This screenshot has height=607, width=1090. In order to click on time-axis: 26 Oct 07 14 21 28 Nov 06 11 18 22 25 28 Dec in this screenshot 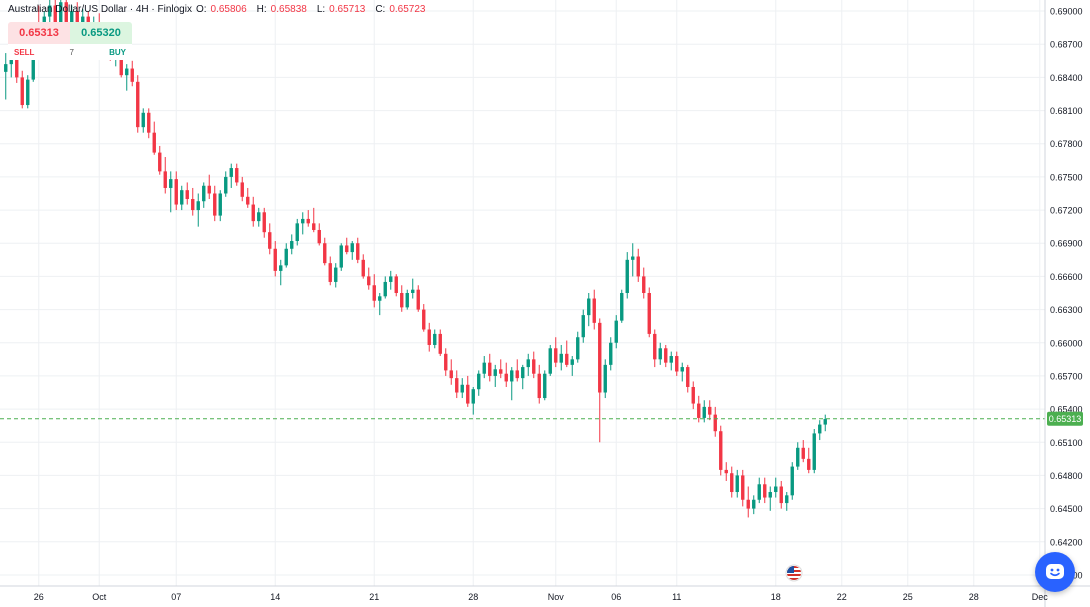, I will do `click(545, 593)`.